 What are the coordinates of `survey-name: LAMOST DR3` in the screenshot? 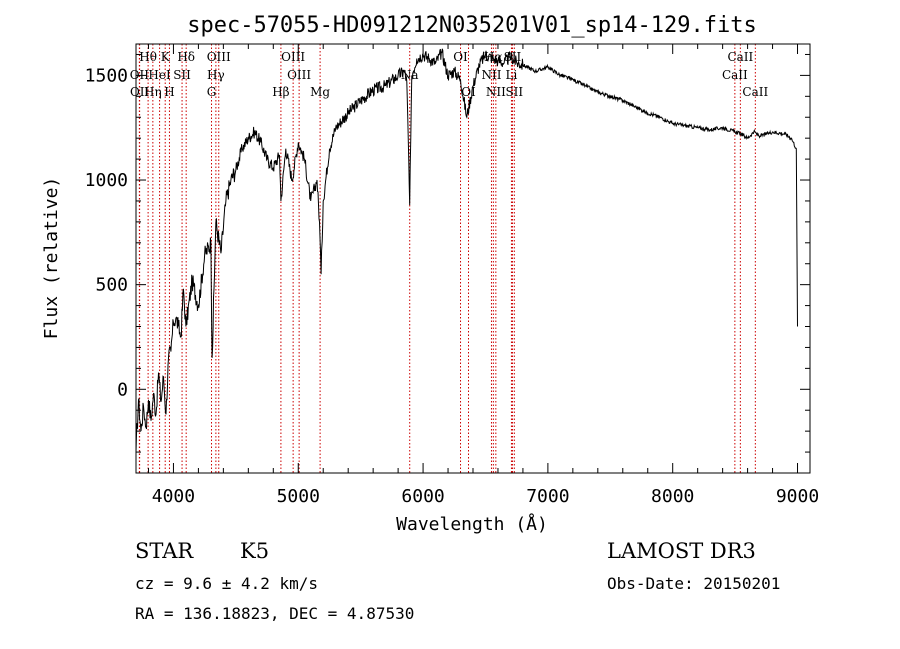 It's located at (681, 551).